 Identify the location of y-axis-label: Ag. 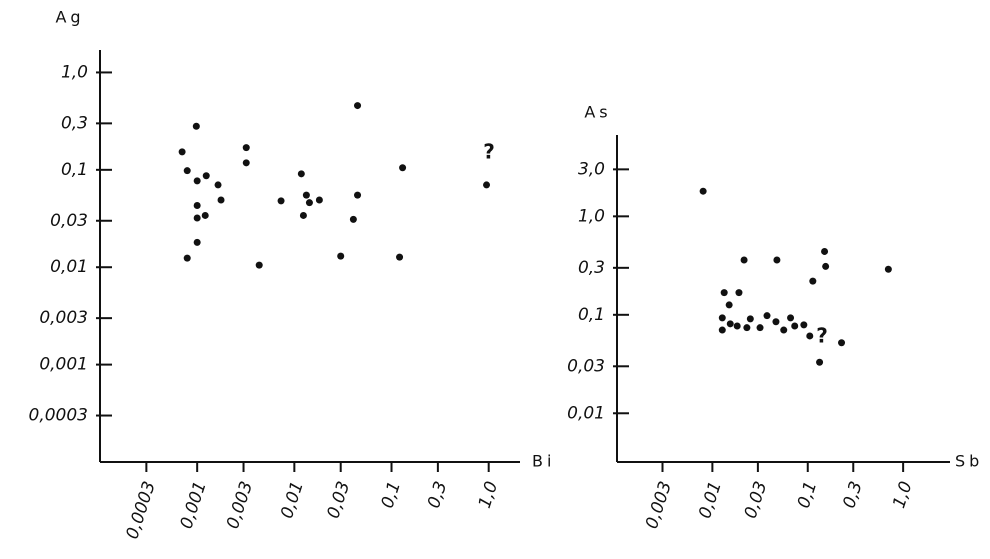
(69, 17).